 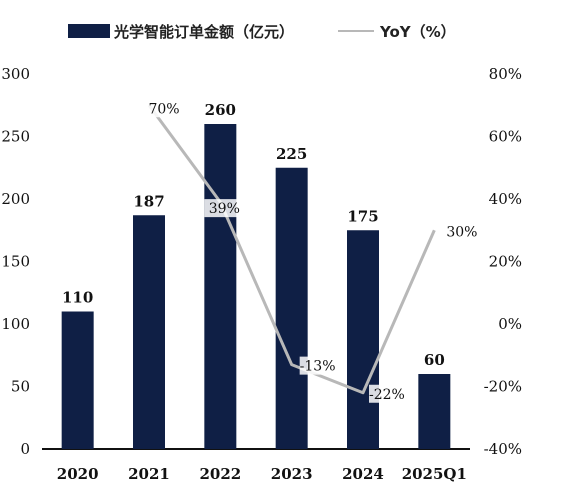 What do you see at coordinates (291, 154) in the screenshot?
I see `bar-value-label: 225` at bounding box center [291, 154].